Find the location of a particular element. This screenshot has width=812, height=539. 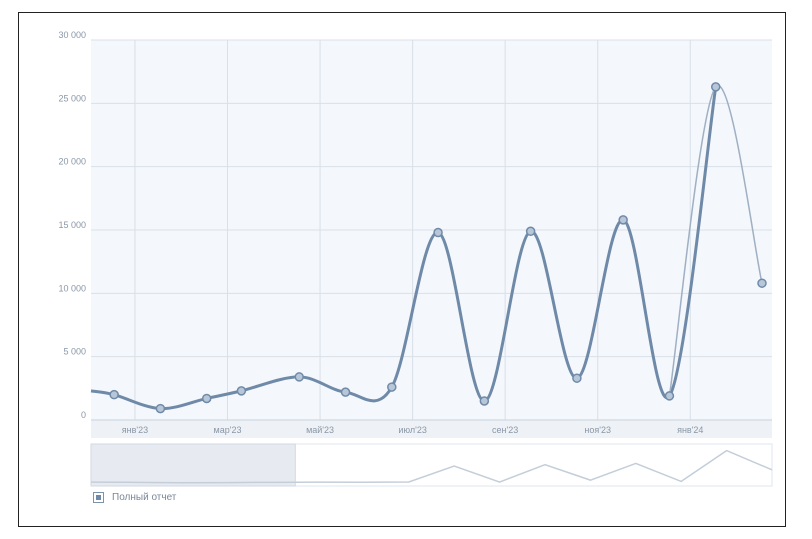

x-tick-label: июл'23 is located at coordinates (412, 430).